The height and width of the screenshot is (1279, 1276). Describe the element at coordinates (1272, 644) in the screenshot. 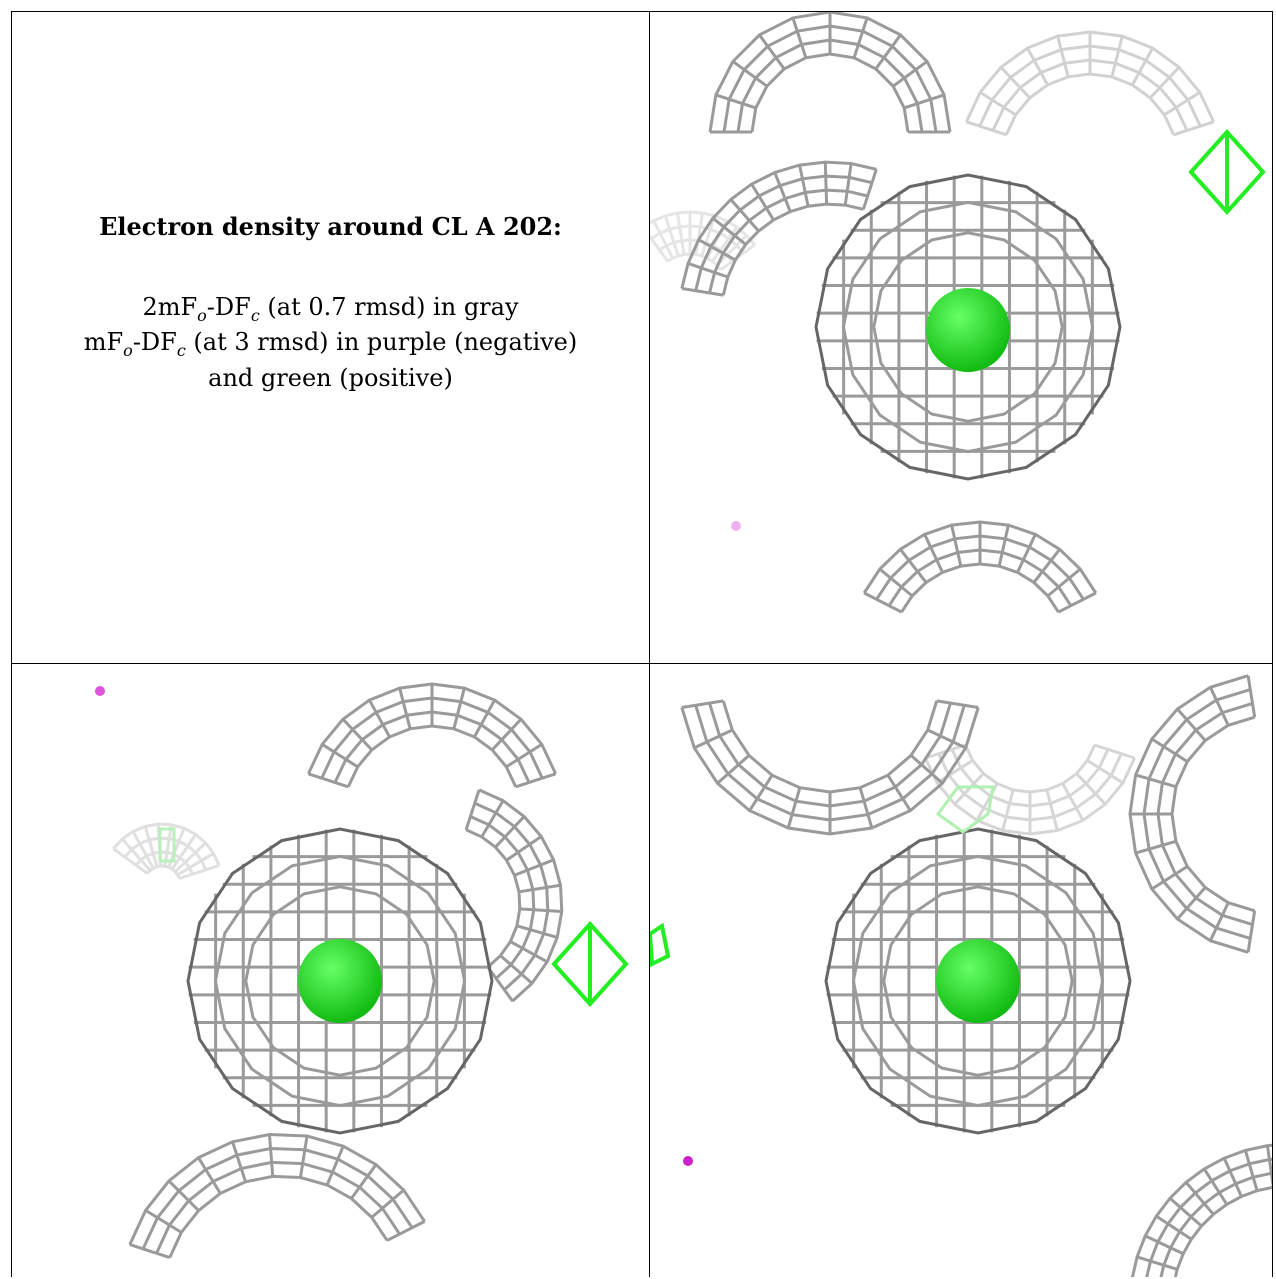

I see `border-right` at that location.